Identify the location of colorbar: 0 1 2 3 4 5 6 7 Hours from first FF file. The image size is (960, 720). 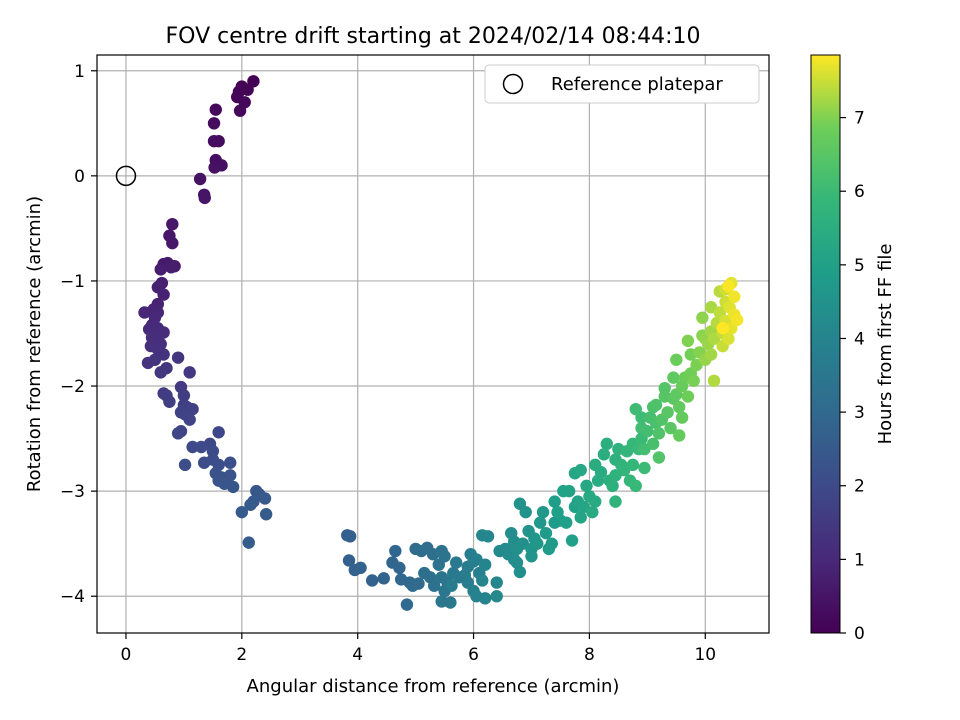
(853, 349).